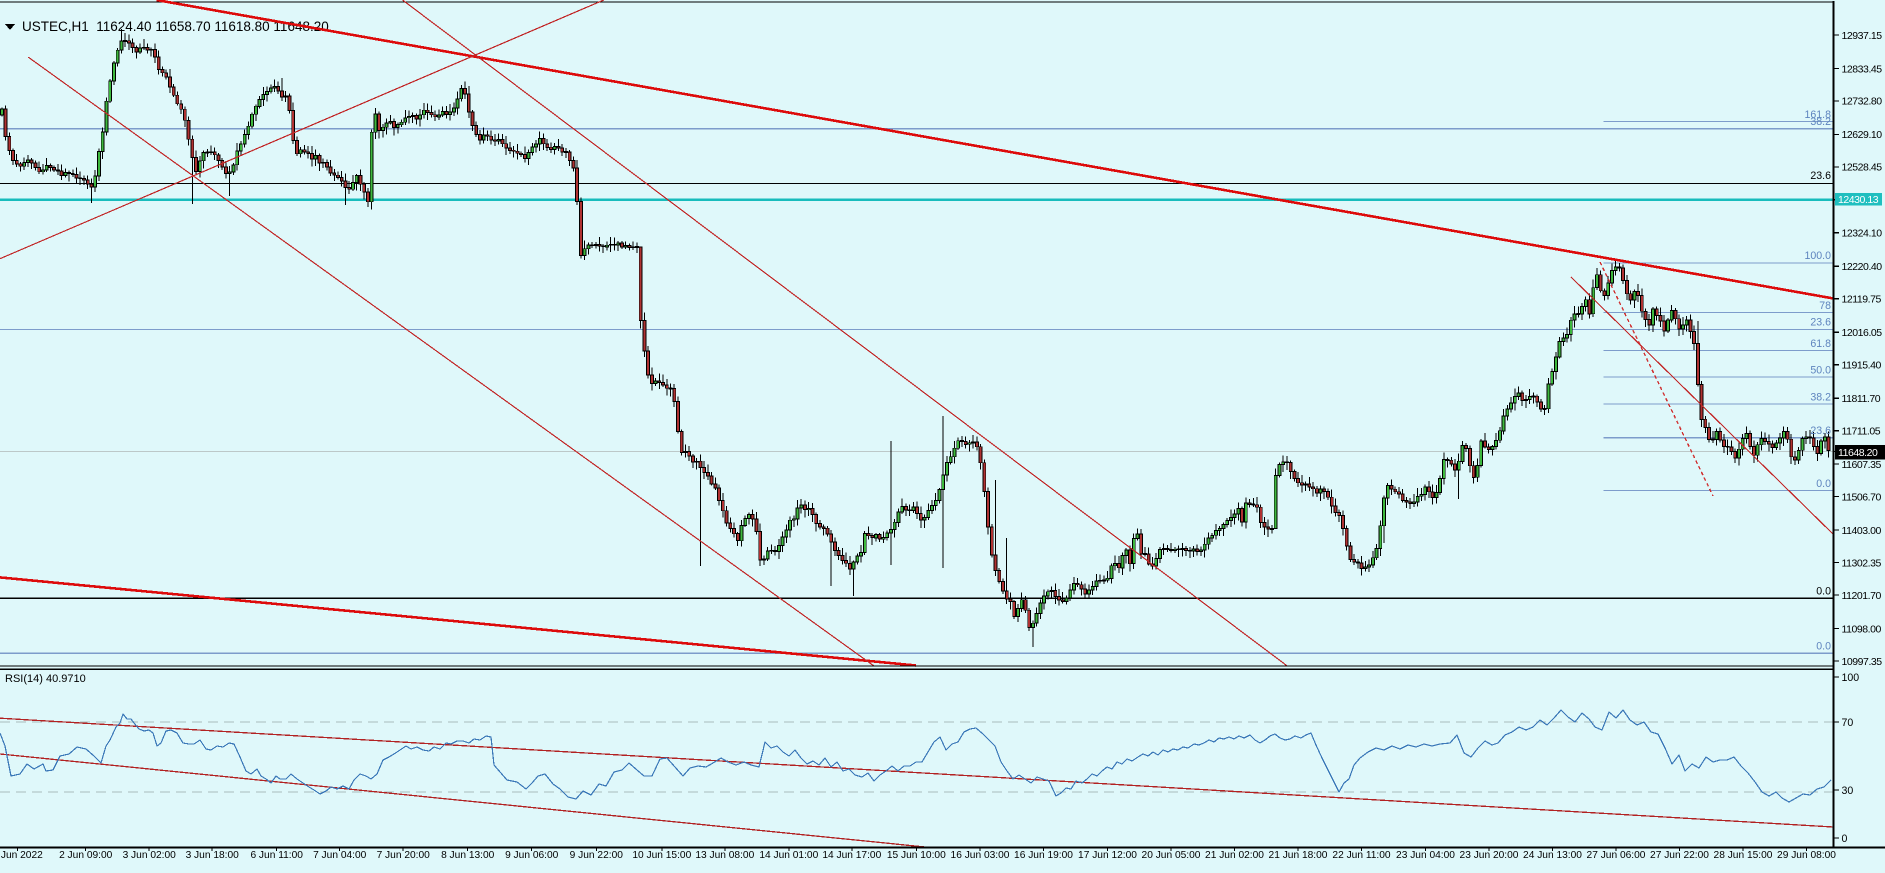 This screenshot has width=1885, height=873. Describe the element at coordinates (1862, 465) in the screenshot. I see `svg-text: 11607.35` at that location.